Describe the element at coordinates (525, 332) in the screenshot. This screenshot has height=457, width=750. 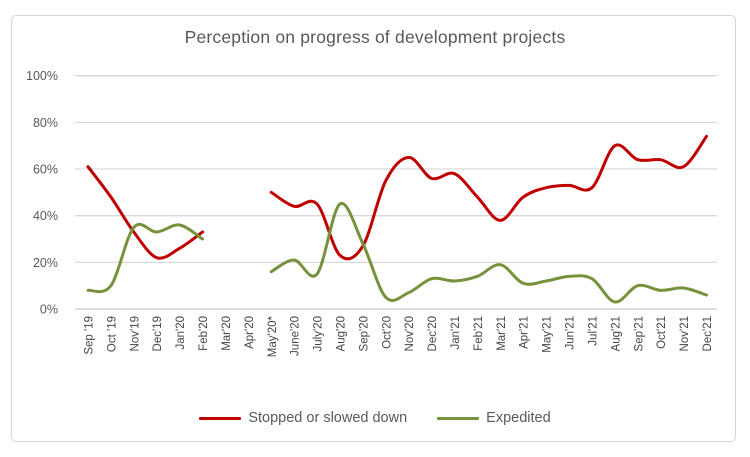
I see `x-tick-label: Apr'21` at that location.